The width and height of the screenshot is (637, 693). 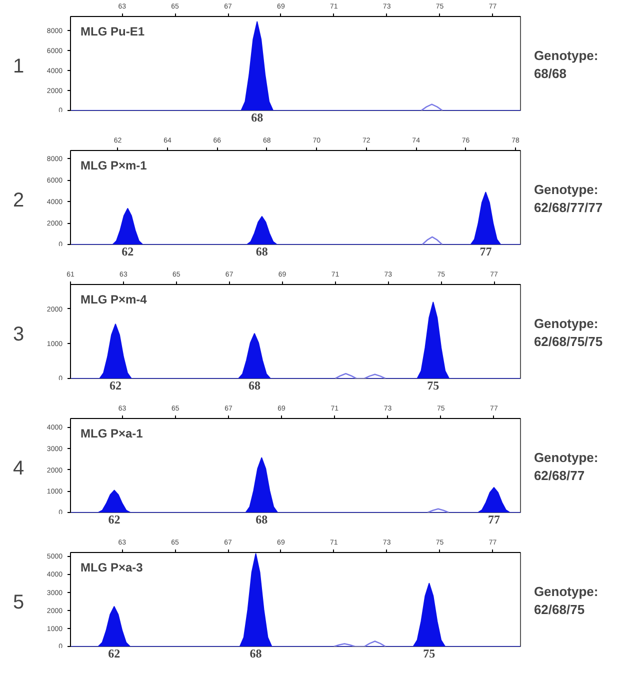 I want to click on text: 68/68, so click(x=550, y=73).